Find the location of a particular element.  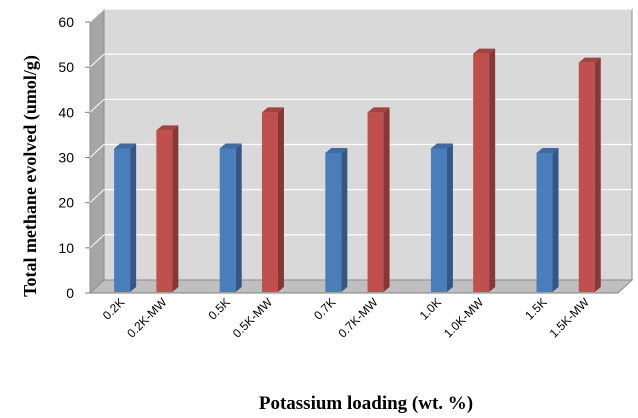

x-tick-label: 0.5K-MW is located at coordinates (253, 318).